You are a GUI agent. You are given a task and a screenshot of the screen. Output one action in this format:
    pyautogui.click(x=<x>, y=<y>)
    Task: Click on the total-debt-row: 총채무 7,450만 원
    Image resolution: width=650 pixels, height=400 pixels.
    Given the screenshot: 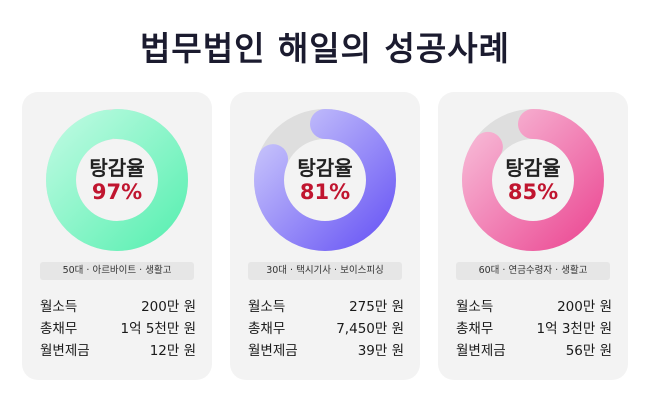 What is the action you would take?
    pyautogui.click(x=326, y=329)
    